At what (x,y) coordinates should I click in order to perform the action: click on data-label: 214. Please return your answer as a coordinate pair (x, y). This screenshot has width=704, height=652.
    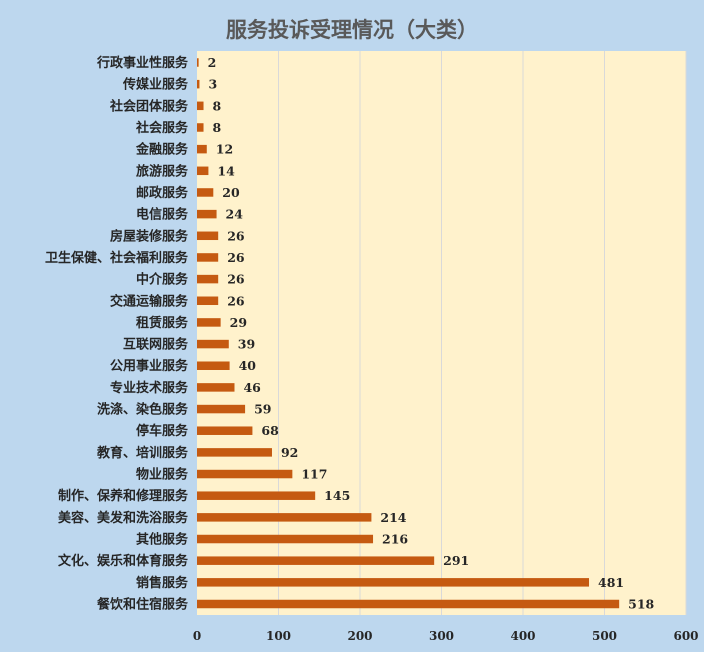
    Looking at the image, I should click on (393, 517).